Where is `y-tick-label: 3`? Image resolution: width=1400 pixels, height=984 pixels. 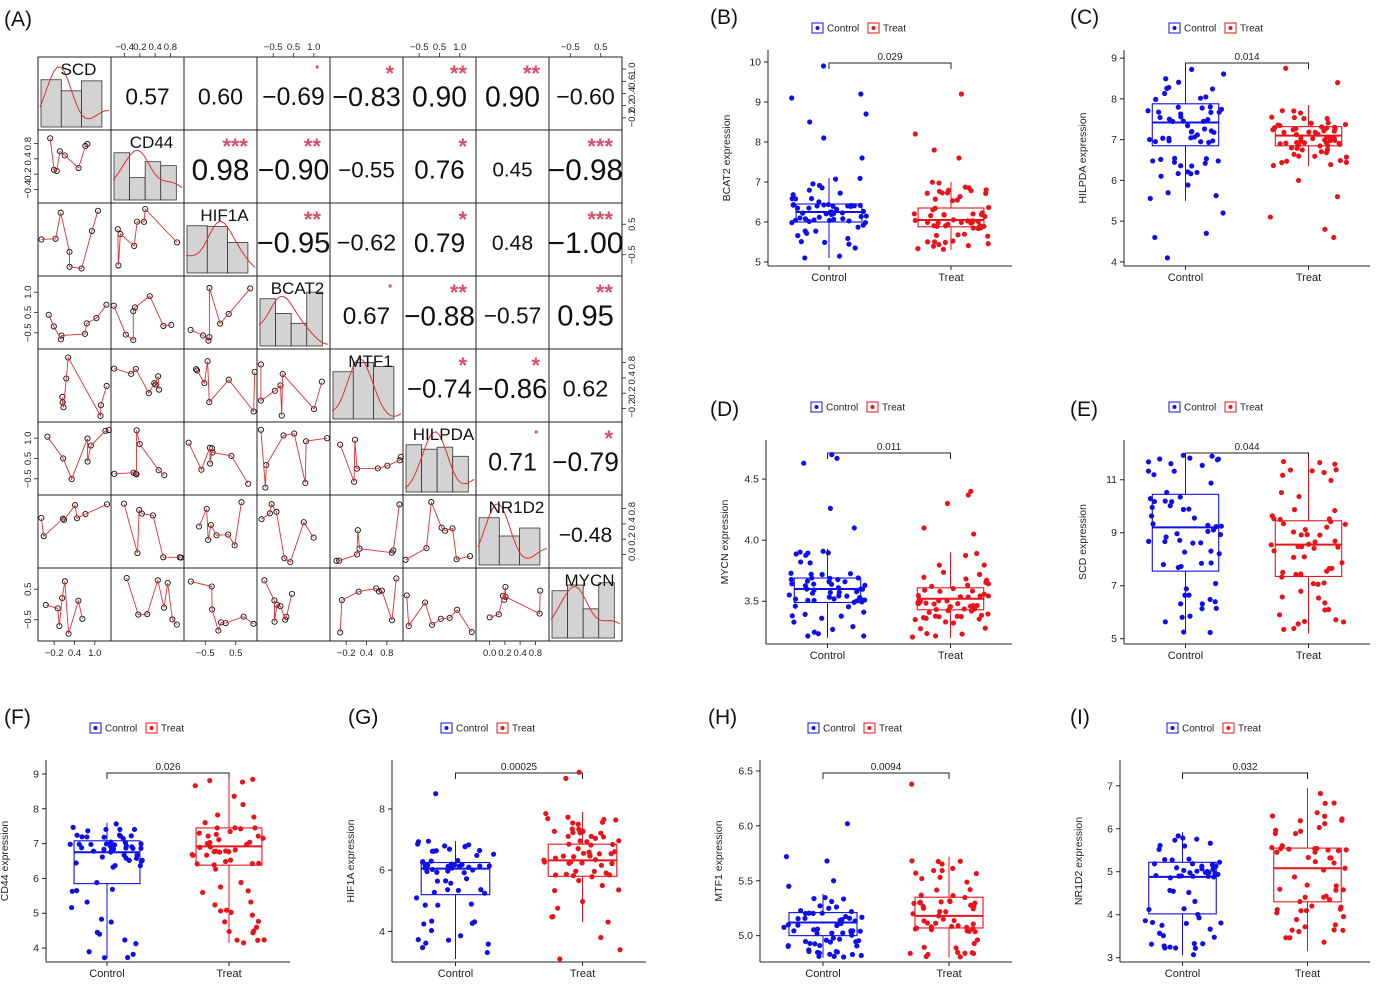 y-tick-label: 3 is located at coordinates (1110, 958).